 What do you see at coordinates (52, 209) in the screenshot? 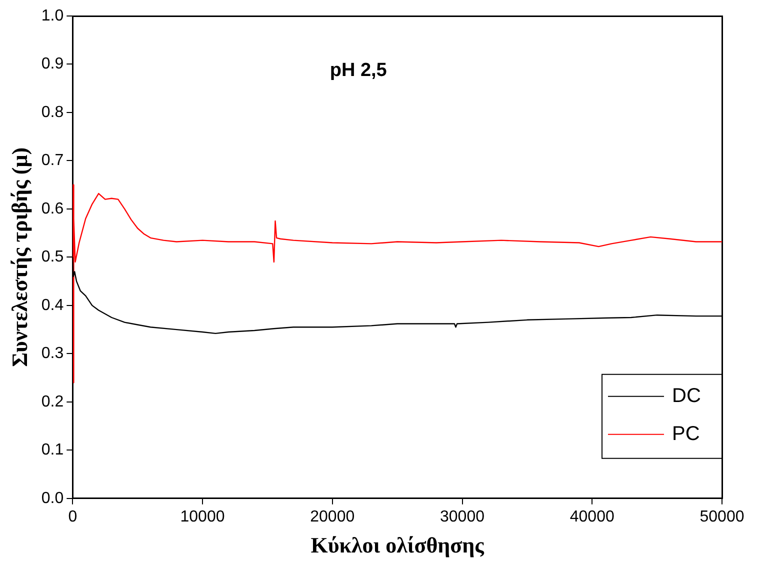
I see `y-tick-label: 0.6` at bounding box center [52, 209].